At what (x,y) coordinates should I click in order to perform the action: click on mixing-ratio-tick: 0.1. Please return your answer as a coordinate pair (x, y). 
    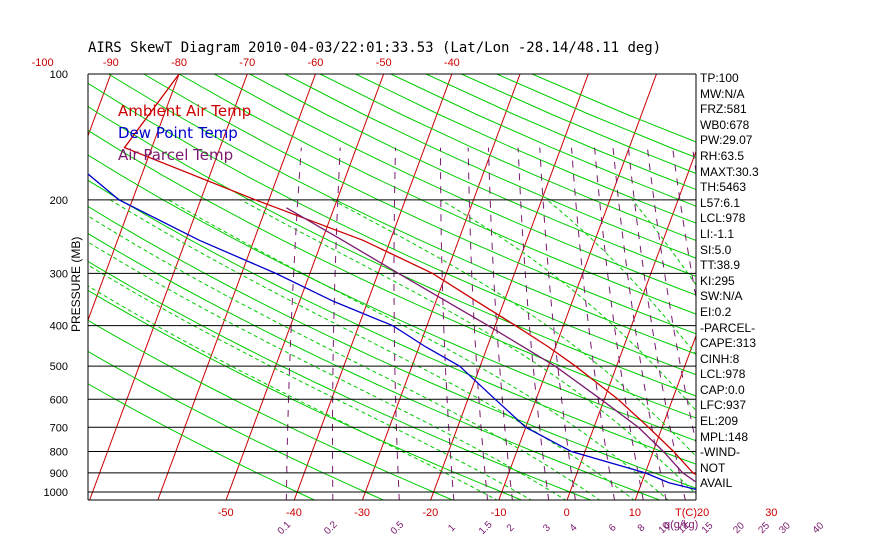
    Looking at the image, I should click on (285, 528).